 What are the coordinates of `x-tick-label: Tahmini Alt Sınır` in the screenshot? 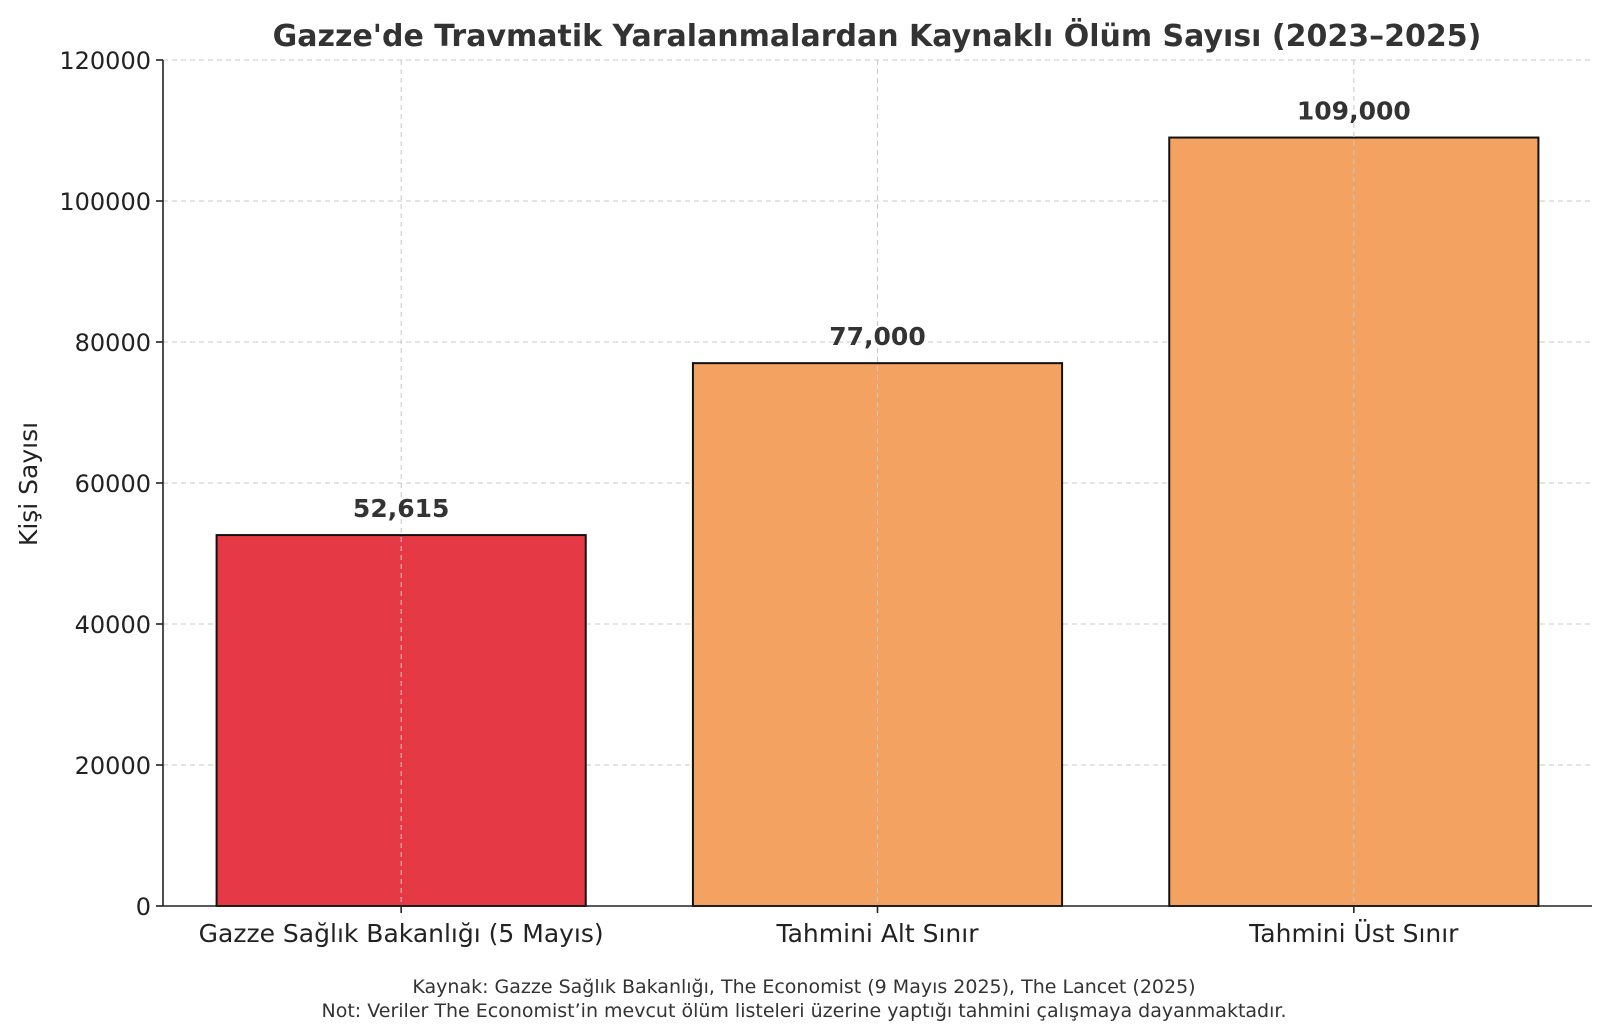 It's located at (877, 933).